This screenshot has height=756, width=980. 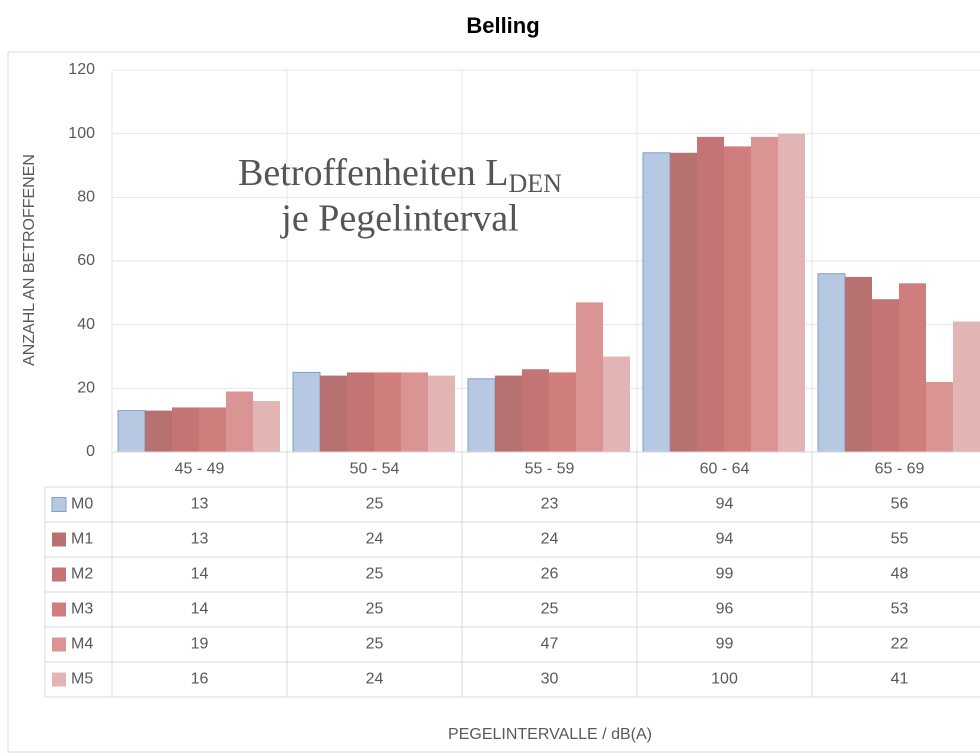 I want to click on x-tick-label: 50 - 54, so click(x=375, y=469).